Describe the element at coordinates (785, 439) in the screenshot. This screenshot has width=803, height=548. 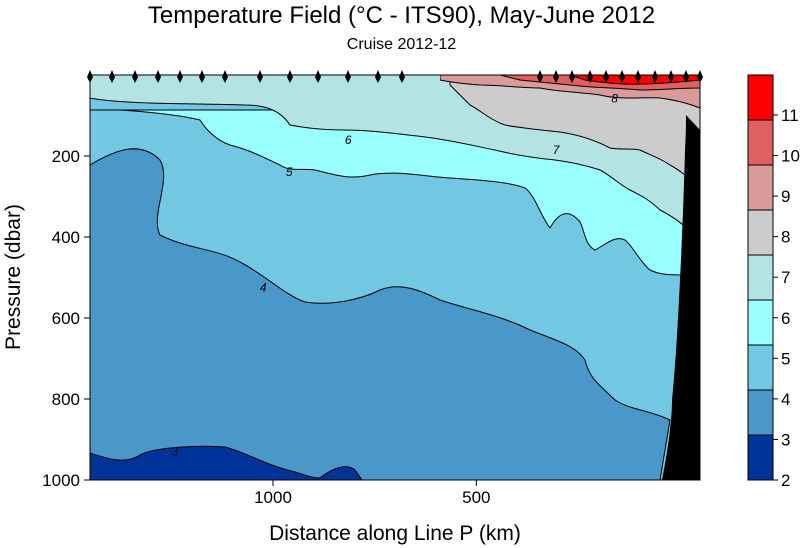
I see `colorbar-label: 3` at that location.